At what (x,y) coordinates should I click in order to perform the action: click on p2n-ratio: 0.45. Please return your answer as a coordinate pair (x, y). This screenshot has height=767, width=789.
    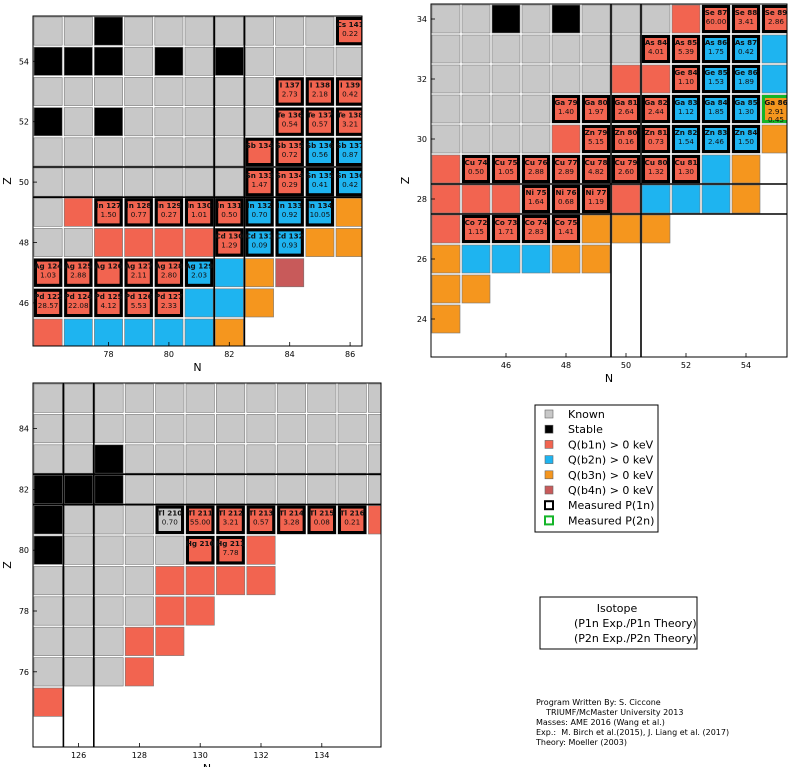
    Looking at the image, I should click on (776, 119).